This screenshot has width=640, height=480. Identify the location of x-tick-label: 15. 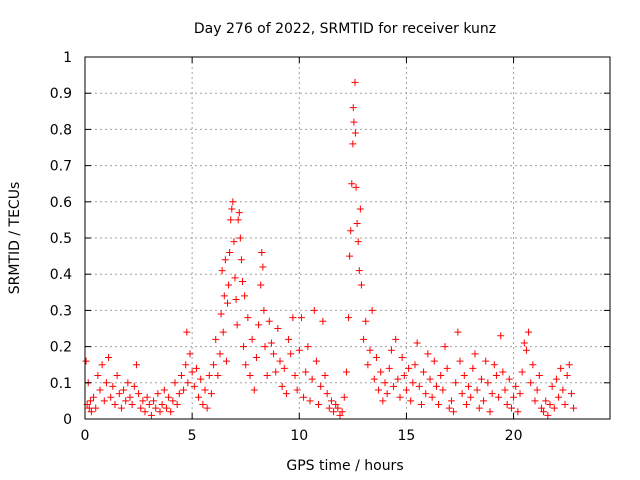
(407, 436).